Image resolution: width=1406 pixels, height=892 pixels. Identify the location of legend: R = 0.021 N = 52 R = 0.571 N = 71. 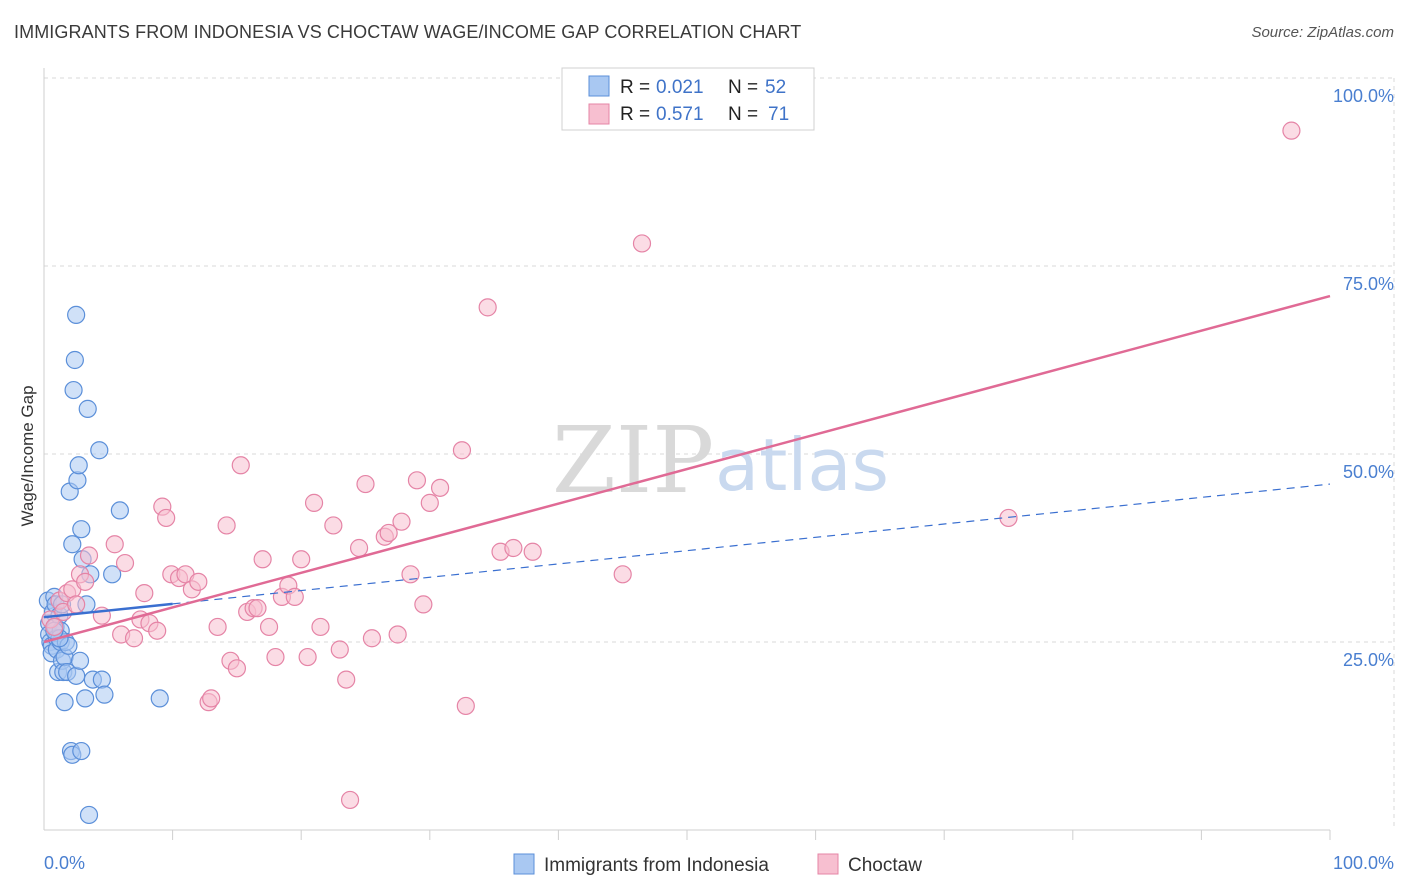
(688, 99).